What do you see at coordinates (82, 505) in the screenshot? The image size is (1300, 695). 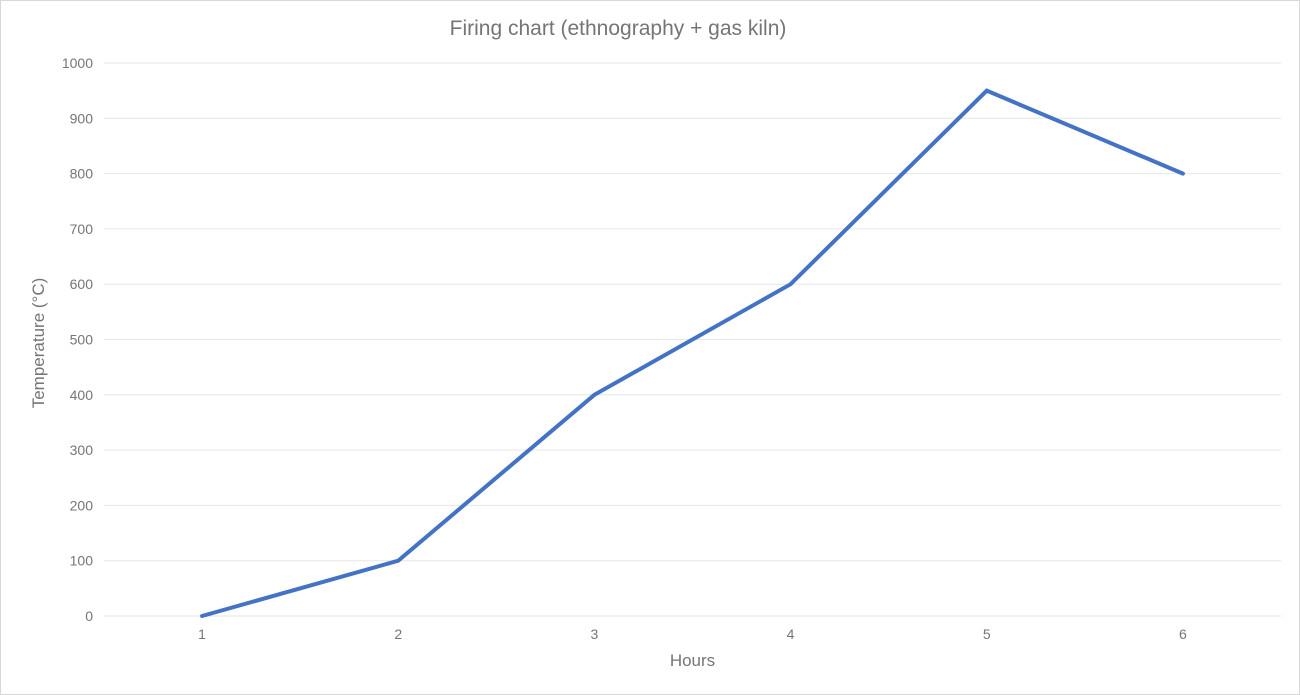 I see `y-tick-label: 200` at bounding box center [82, 505].